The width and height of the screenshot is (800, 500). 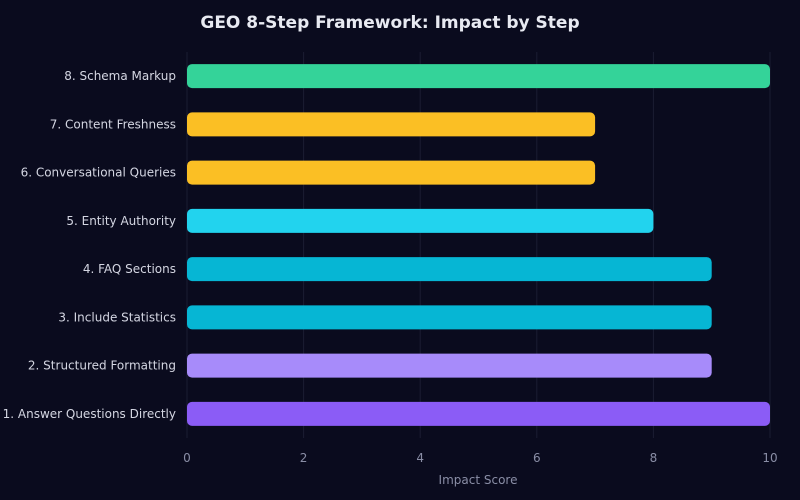 What do you see at coordinates (537, 458) in the screenshot?
I see `x-tick-label: 6` at bounding box center [537, 458].